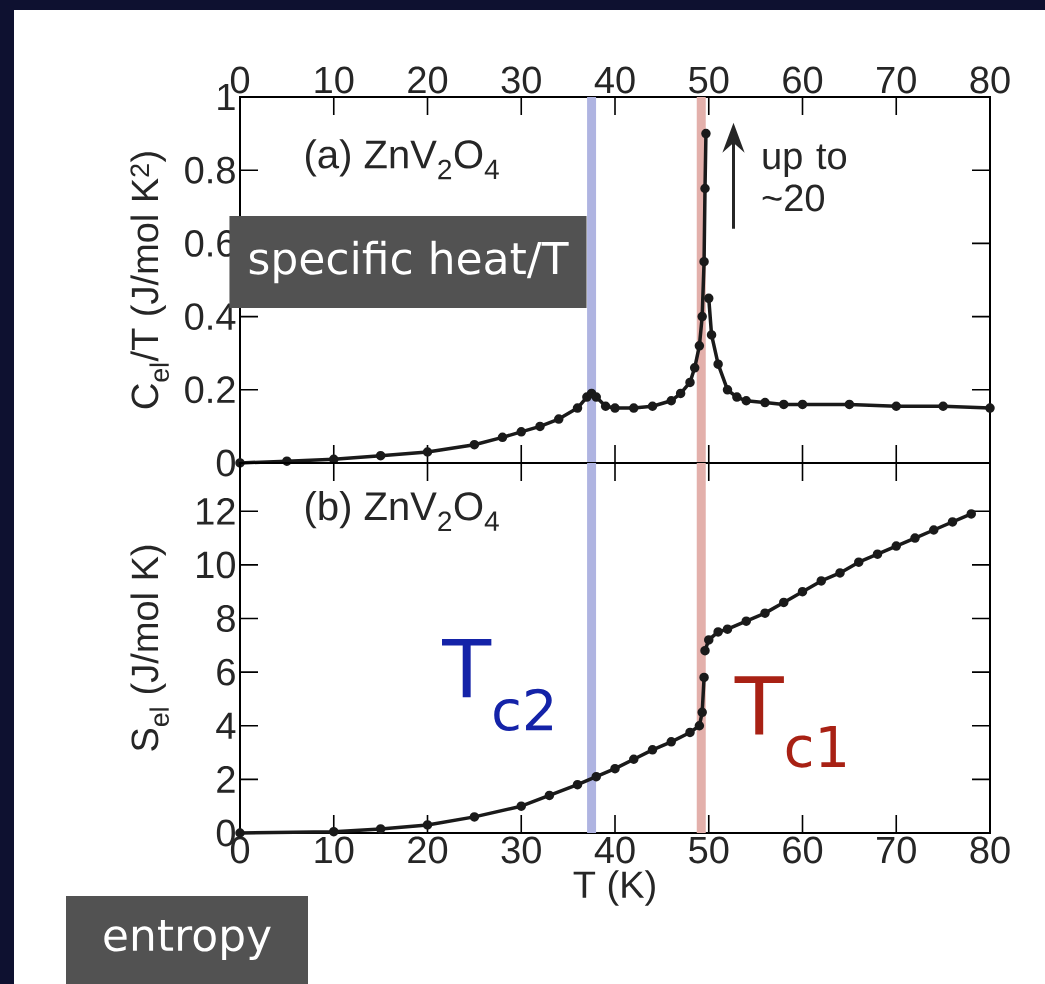  Describe the element at coordinates (226, 672) in the screenshot. I see `y-tick-label: 6` at that location.